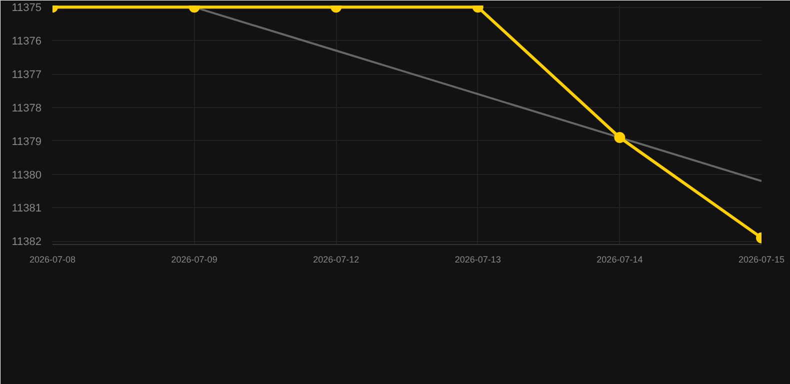 Image resolution: width=790 pixels, height=384 pixels. I want to click on y-tick-label: 11381, so click(27, 208).